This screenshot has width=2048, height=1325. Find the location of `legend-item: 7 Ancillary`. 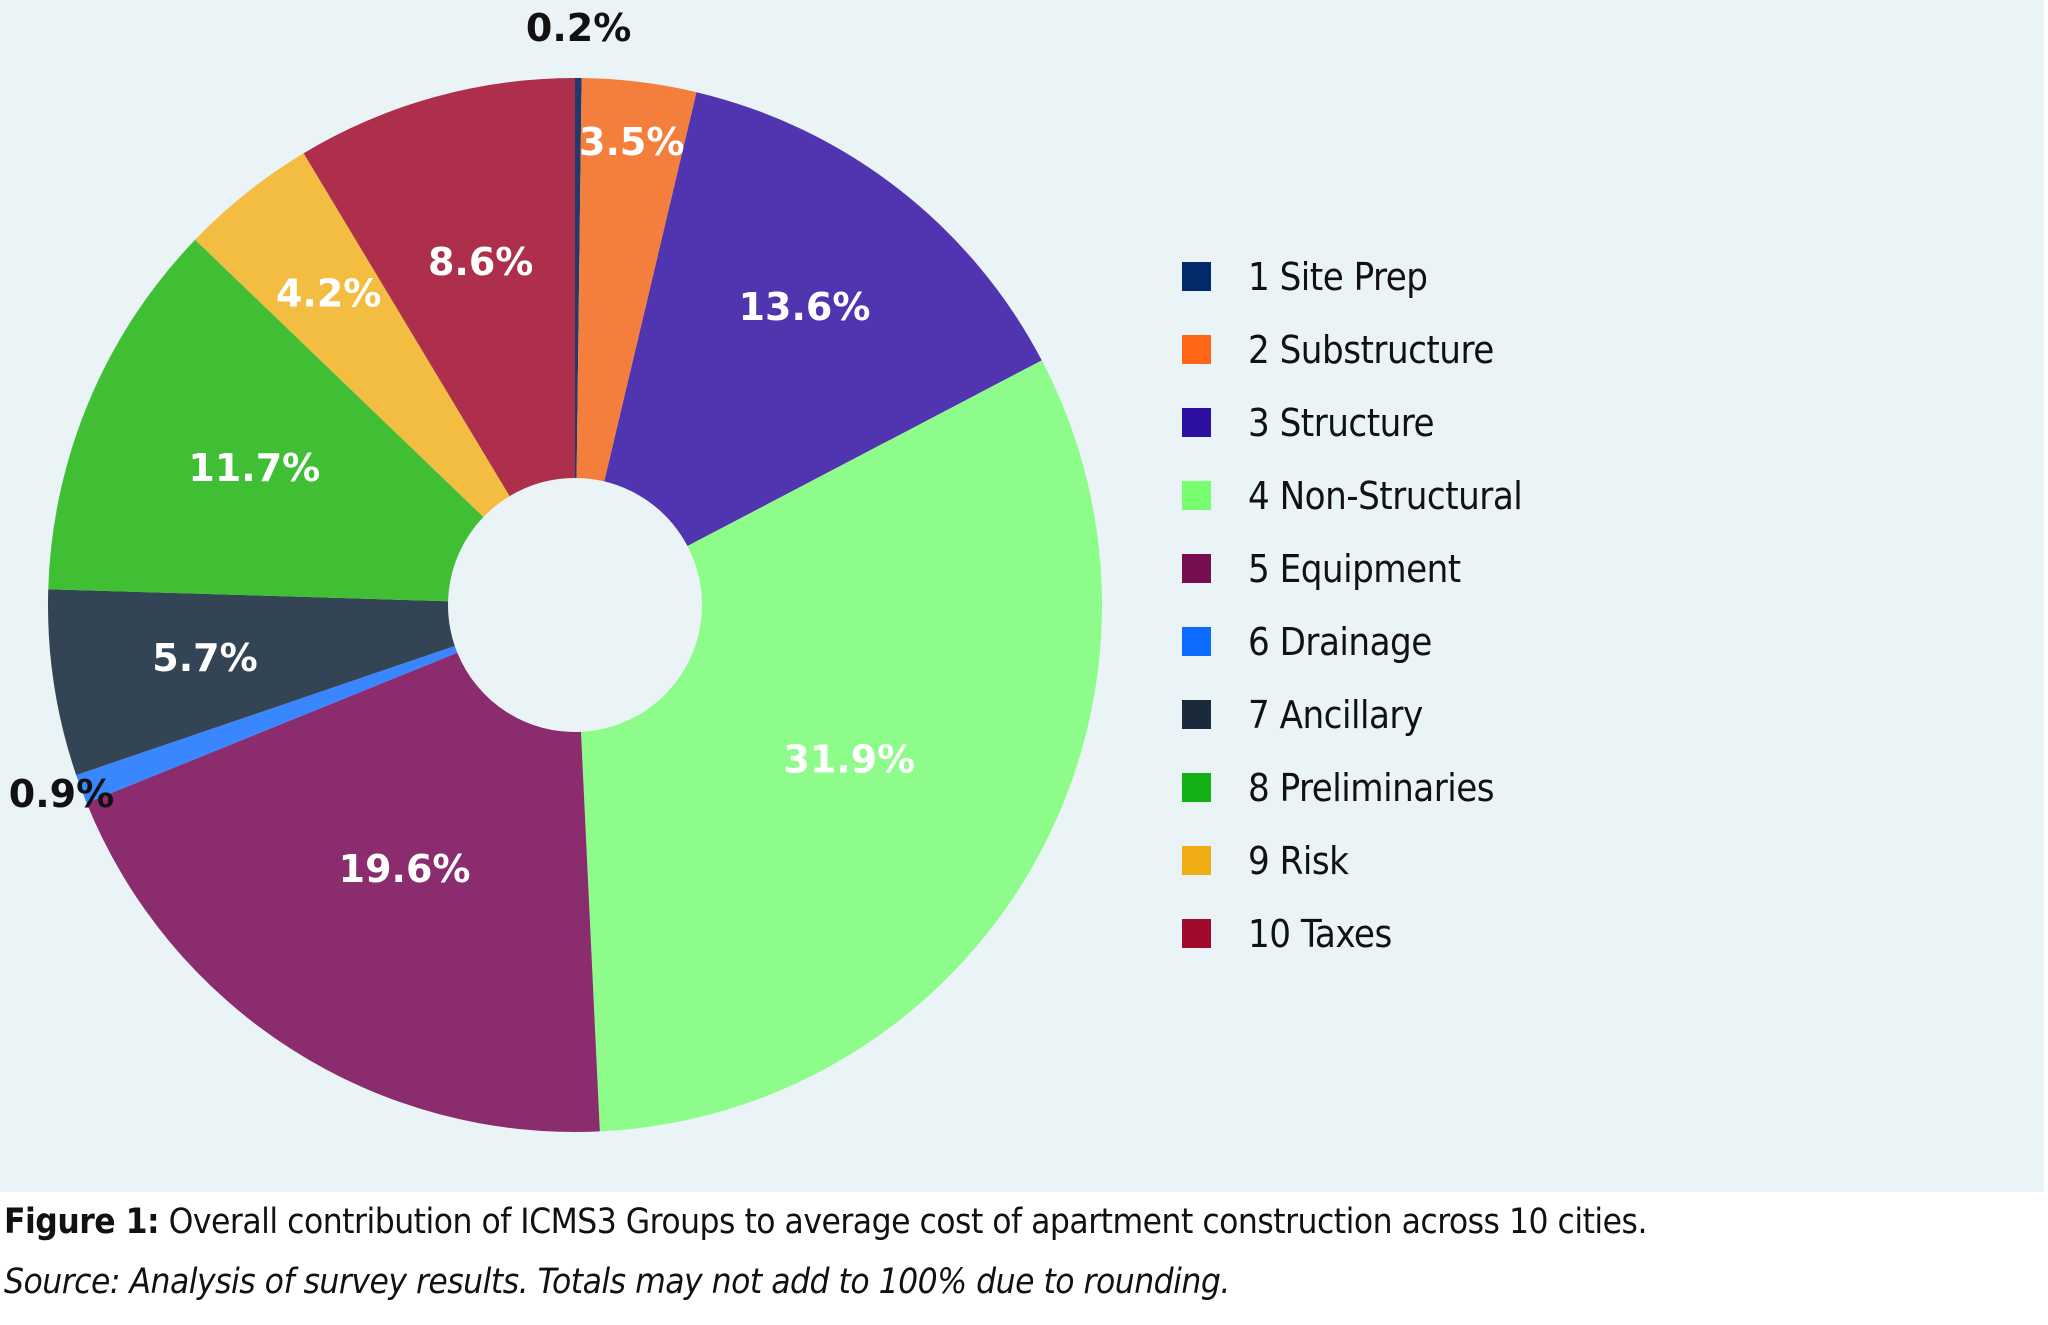

legend-item: 7 Ancillary is located at coordinates (1352, 714).